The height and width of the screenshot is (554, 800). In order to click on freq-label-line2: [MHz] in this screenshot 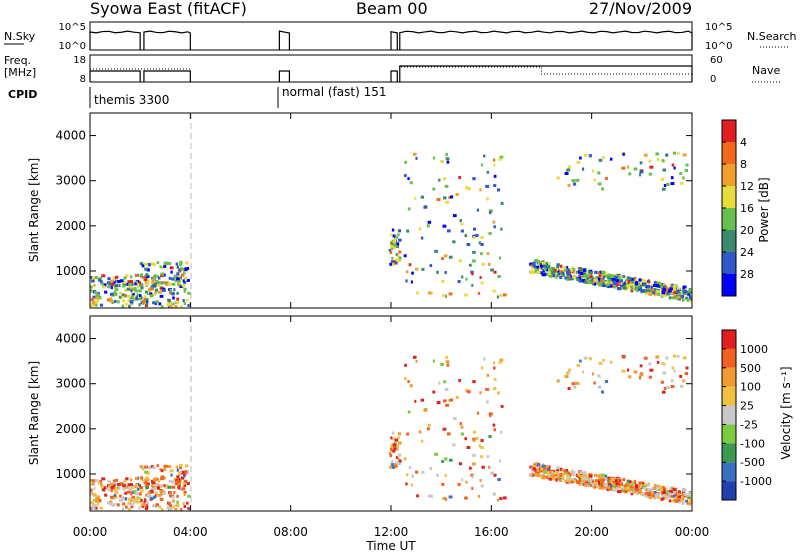, I will do `click(20, 72)`.